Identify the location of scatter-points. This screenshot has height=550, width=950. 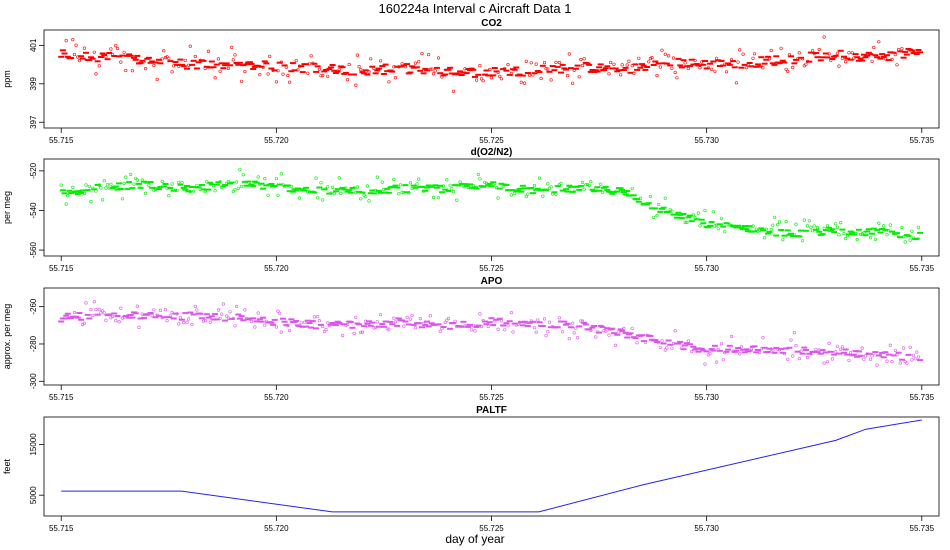
(491, 333).